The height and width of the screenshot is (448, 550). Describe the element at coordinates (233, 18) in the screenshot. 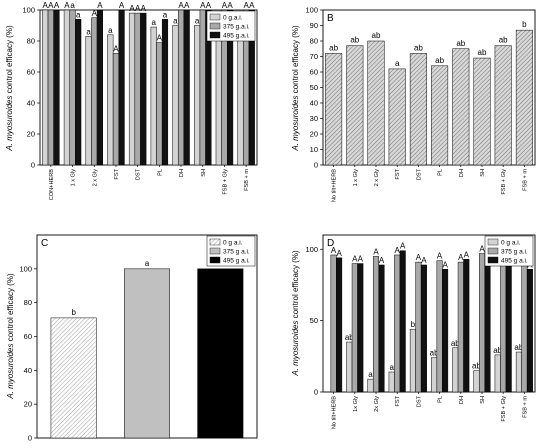

I see `legend-entry: 0 g.a.i.` at that location.